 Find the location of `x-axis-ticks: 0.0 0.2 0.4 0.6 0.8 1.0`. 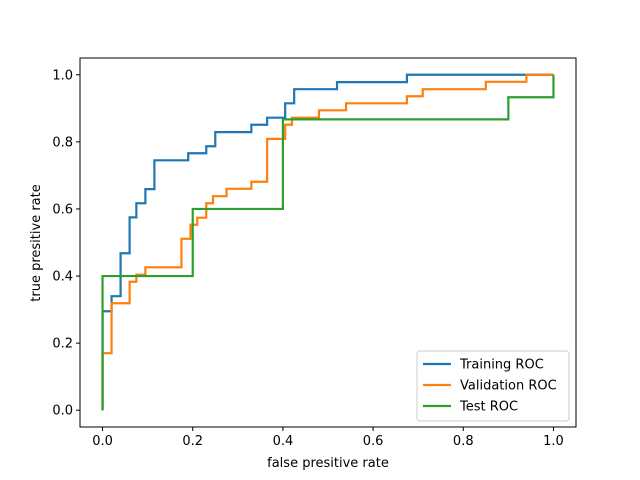

x-axis-ticks: 0.0 0.2 0.4 0.6 0.8 1.0 is located at coordinates (328, 438).